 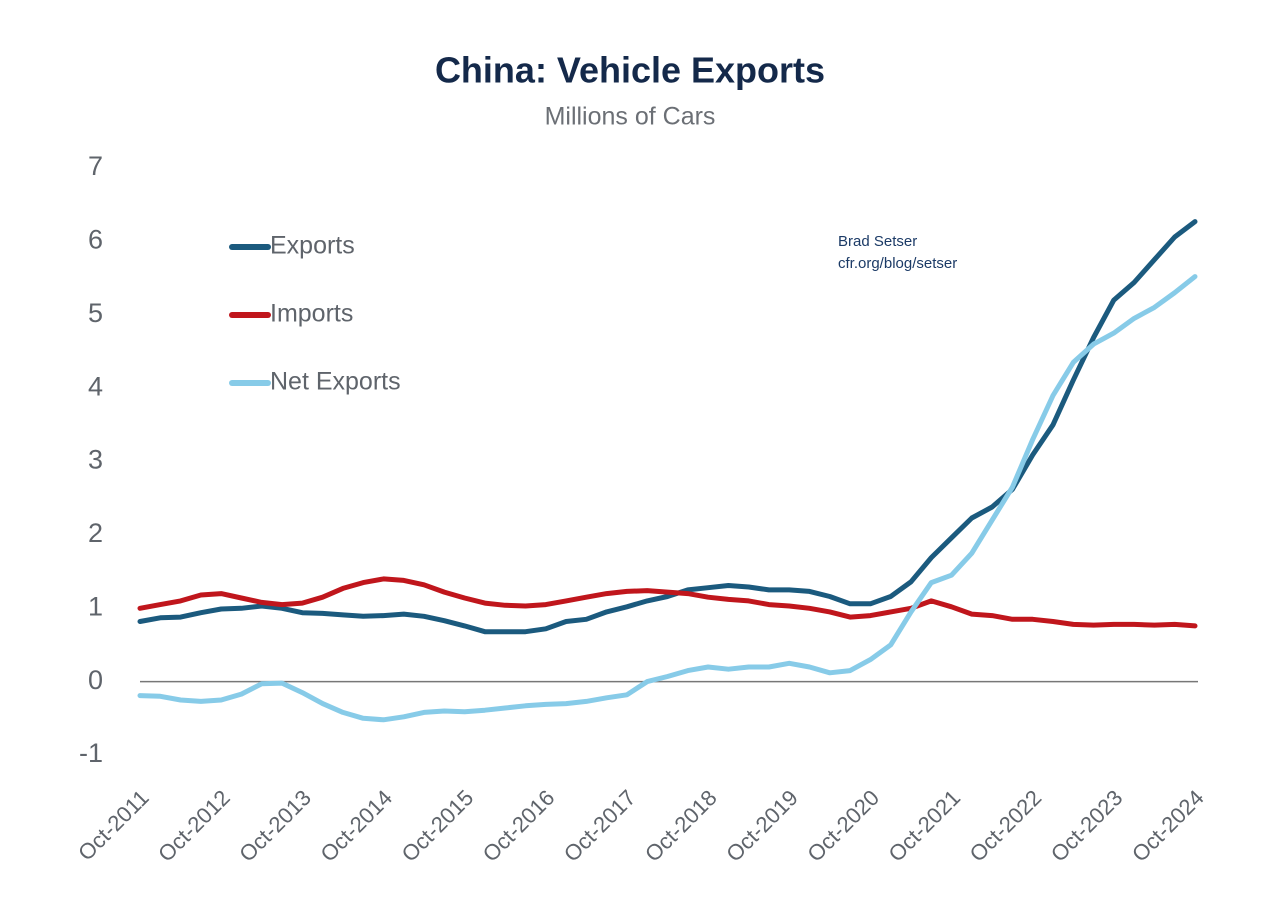 I want to click on x-tick-label: Oct-2022, so click(x=1006, y=826).